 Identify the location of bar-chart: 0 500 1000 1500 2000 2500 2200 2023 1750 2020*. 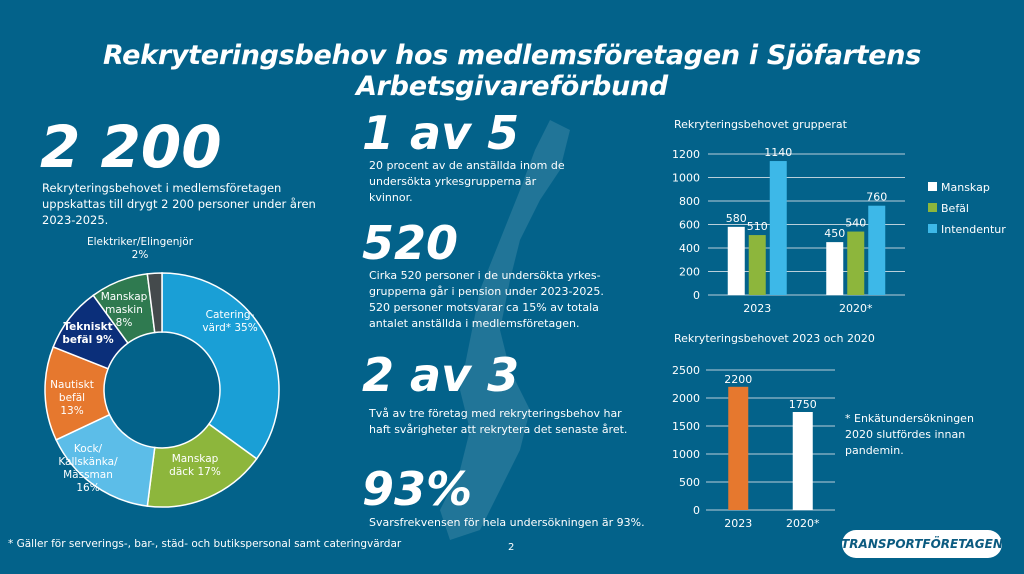
(753, 447).